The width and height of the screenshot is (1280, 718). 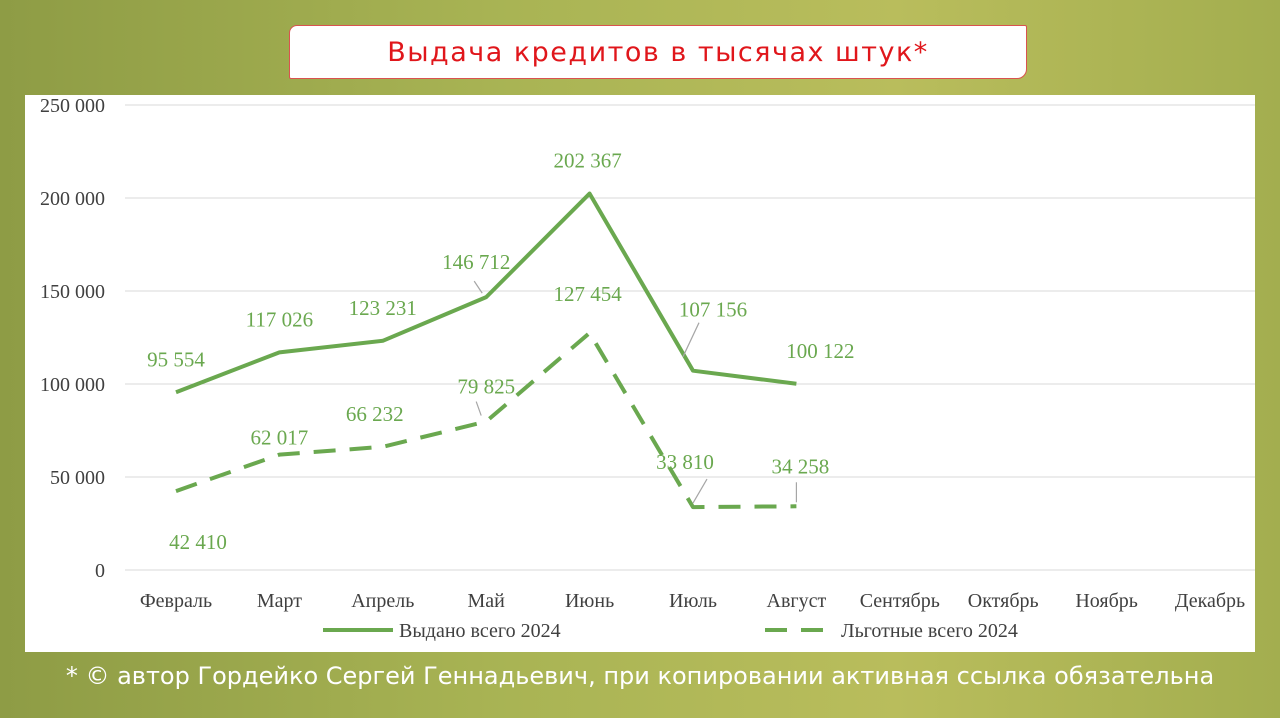 I want to click on data-label: 42 410, so click(x=198, y=542).